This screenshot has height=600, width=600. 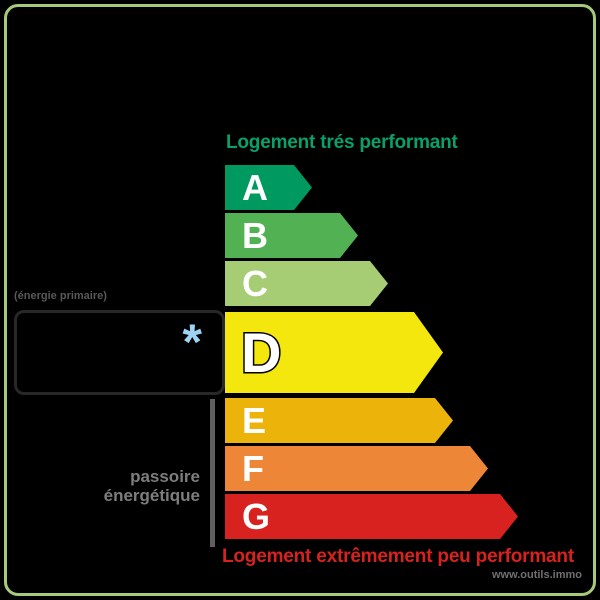 I want to click on arrow-shape-e: E, so click(x=339, y=420).